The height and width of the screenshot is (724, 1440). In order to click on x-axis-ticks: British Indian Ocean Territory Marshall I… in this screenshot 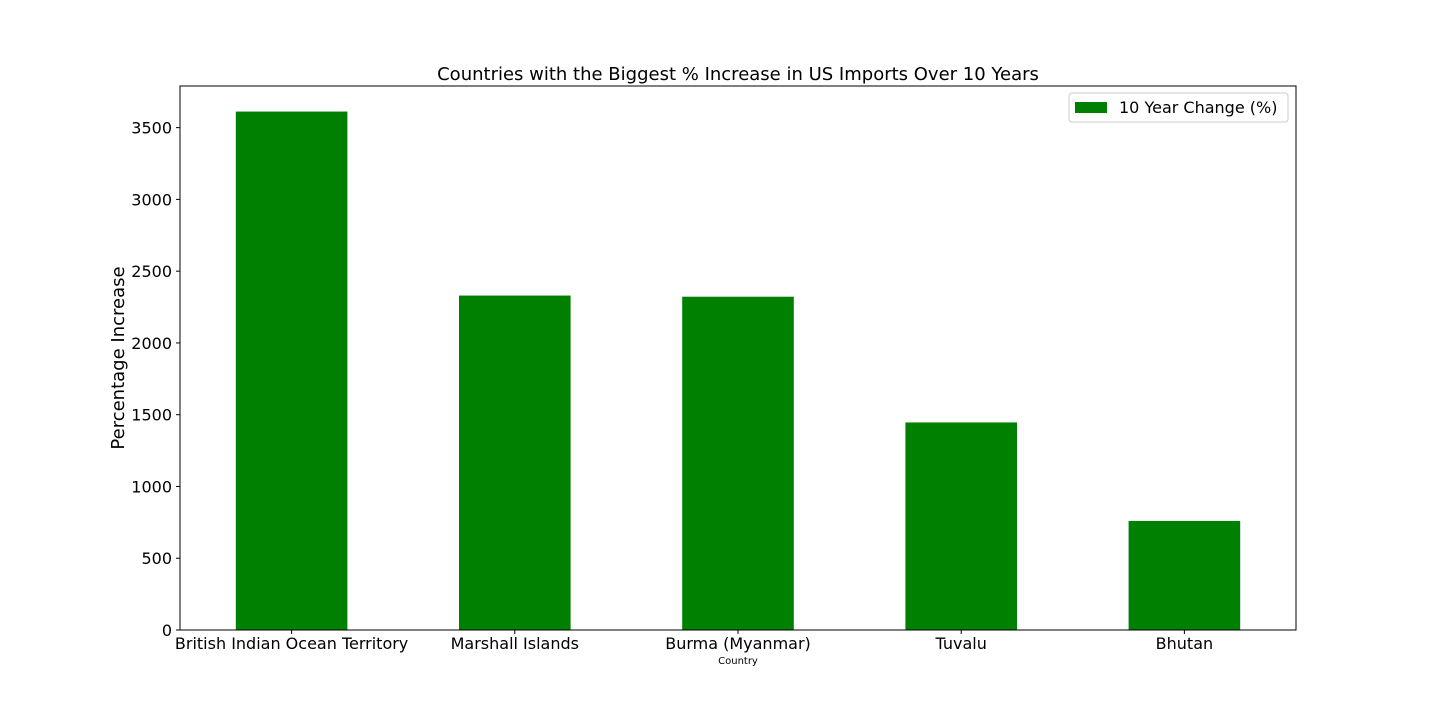, I will do `click(694, 641)`.